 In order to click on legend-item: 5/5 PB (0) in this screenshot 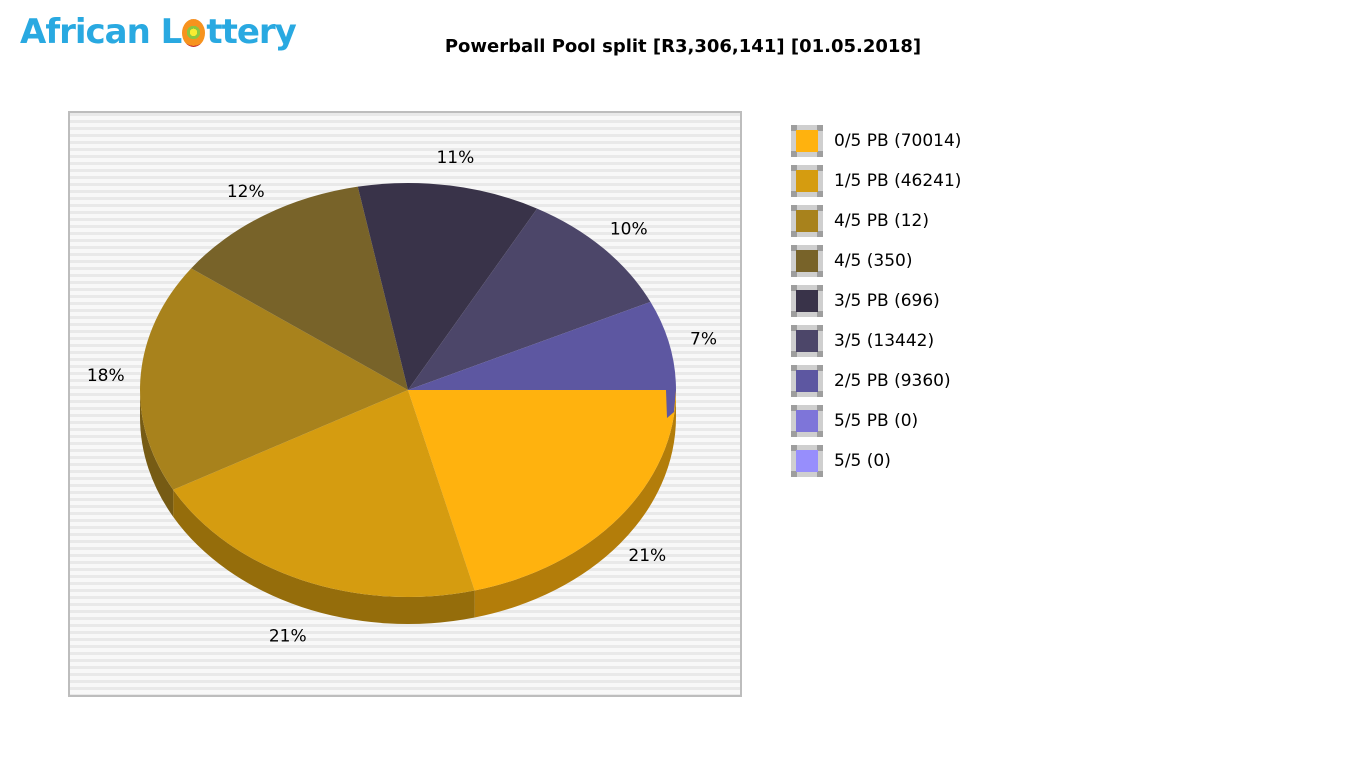, I will do `click(876, 421)`.